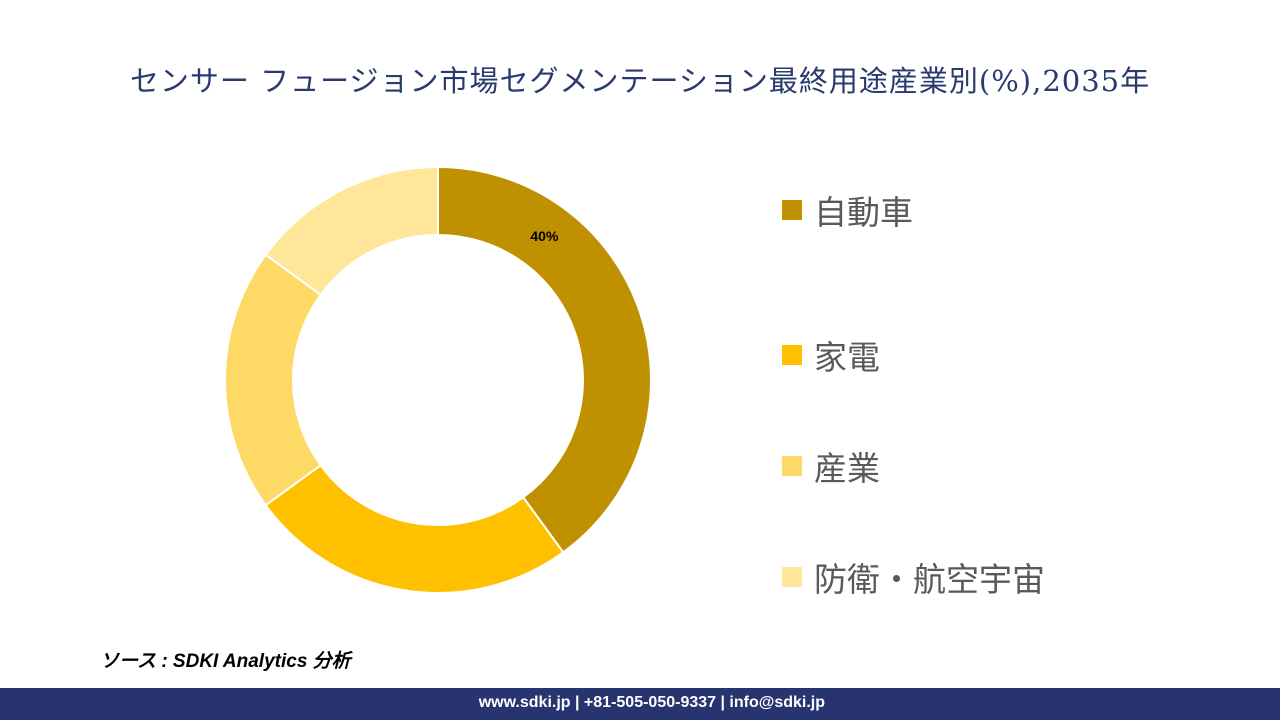  Describe the element at coordinates (913, 210) in the screenshot. I see `legend-item-automotive: 自動車` at that location.